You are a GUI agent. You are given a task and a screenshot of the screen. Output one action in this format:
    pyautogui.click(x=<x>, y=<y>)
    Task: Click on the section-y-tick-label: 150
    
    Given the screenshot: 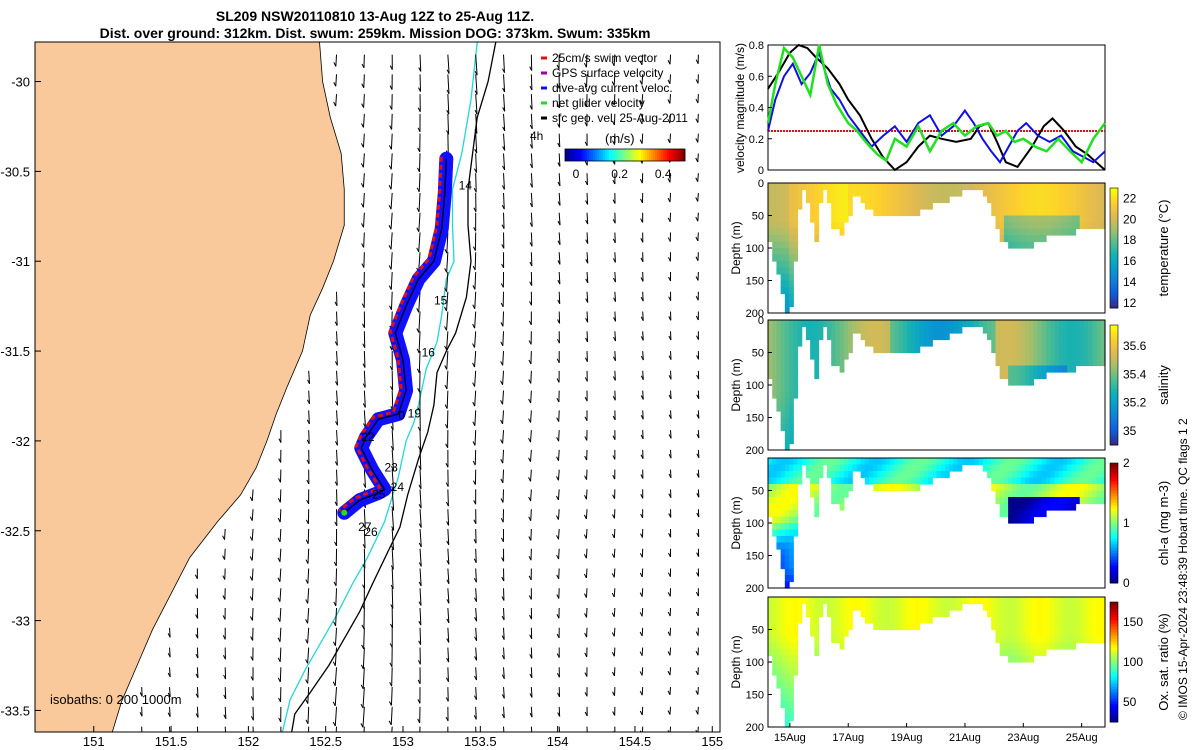 What is the action you would take?
    pyautogui.click(x=755, y=419)
    